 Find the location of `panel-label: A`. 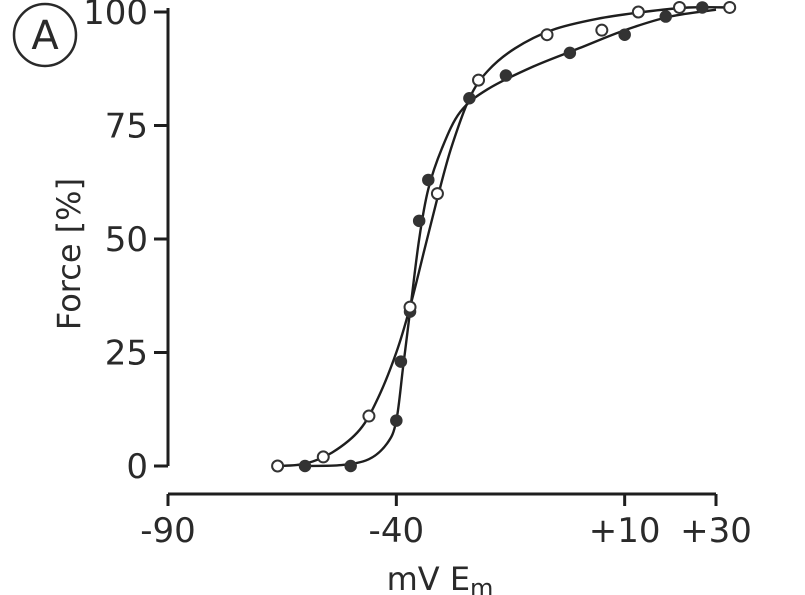

panel-label: A is located at coordinates (45, 35).